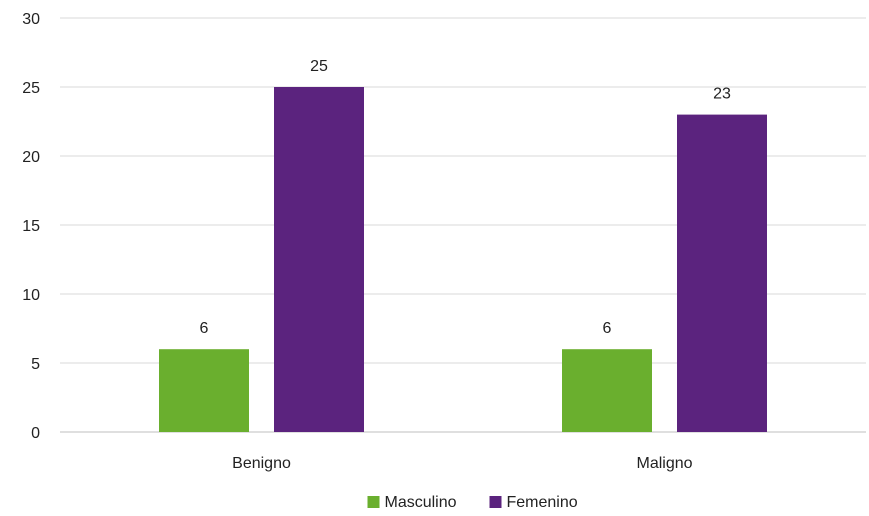 This screenshot has height=516, width=869. What do you see at coordinates (261, 463) in the screenshot?
I see `x-category-label: Benigno` at bounding box center [261, 463].